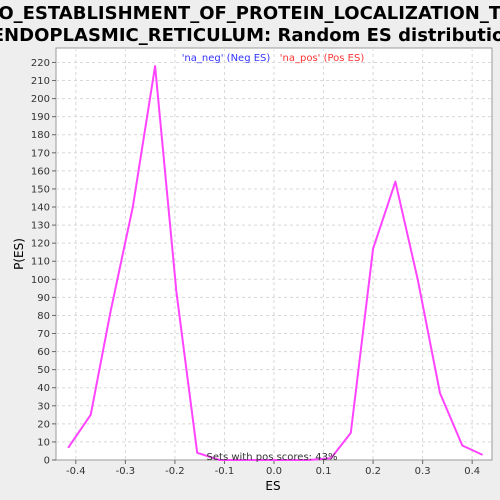 Image resolution: width=500 pixels, height=500 pixels. I want to click on y-tick-label: 110, so click(40, 262).